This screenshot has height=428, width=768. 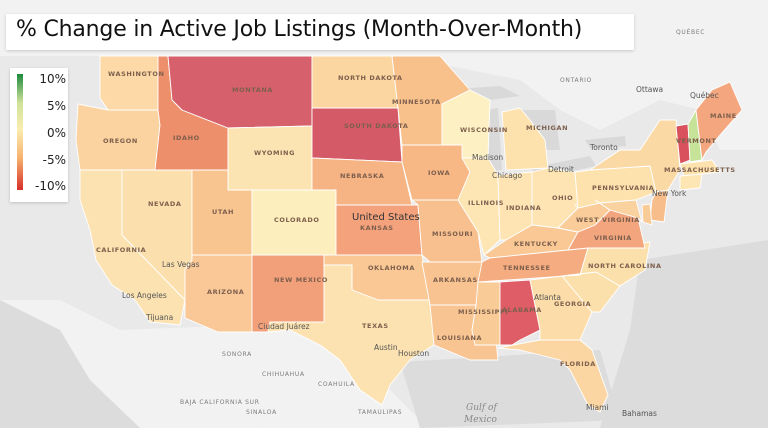 I want to click on label-city: Chicago, so click(x=507, y=175).